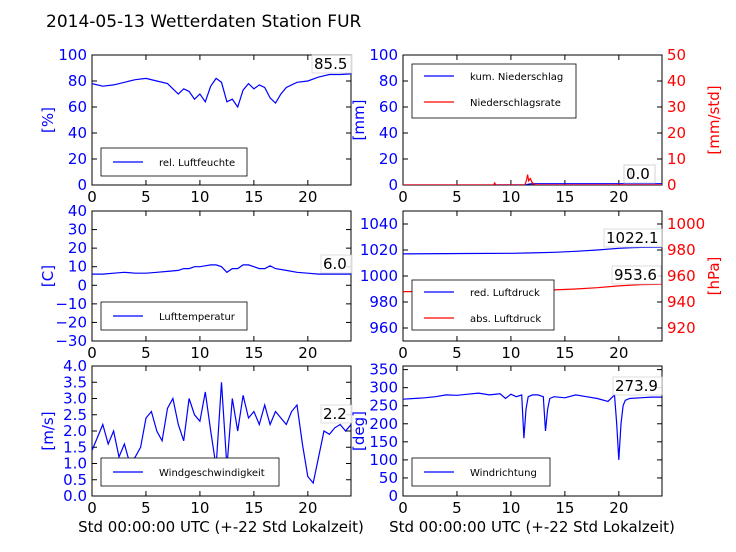  I want to click on y-axis-label-right: [hPa], so click(714, 276).